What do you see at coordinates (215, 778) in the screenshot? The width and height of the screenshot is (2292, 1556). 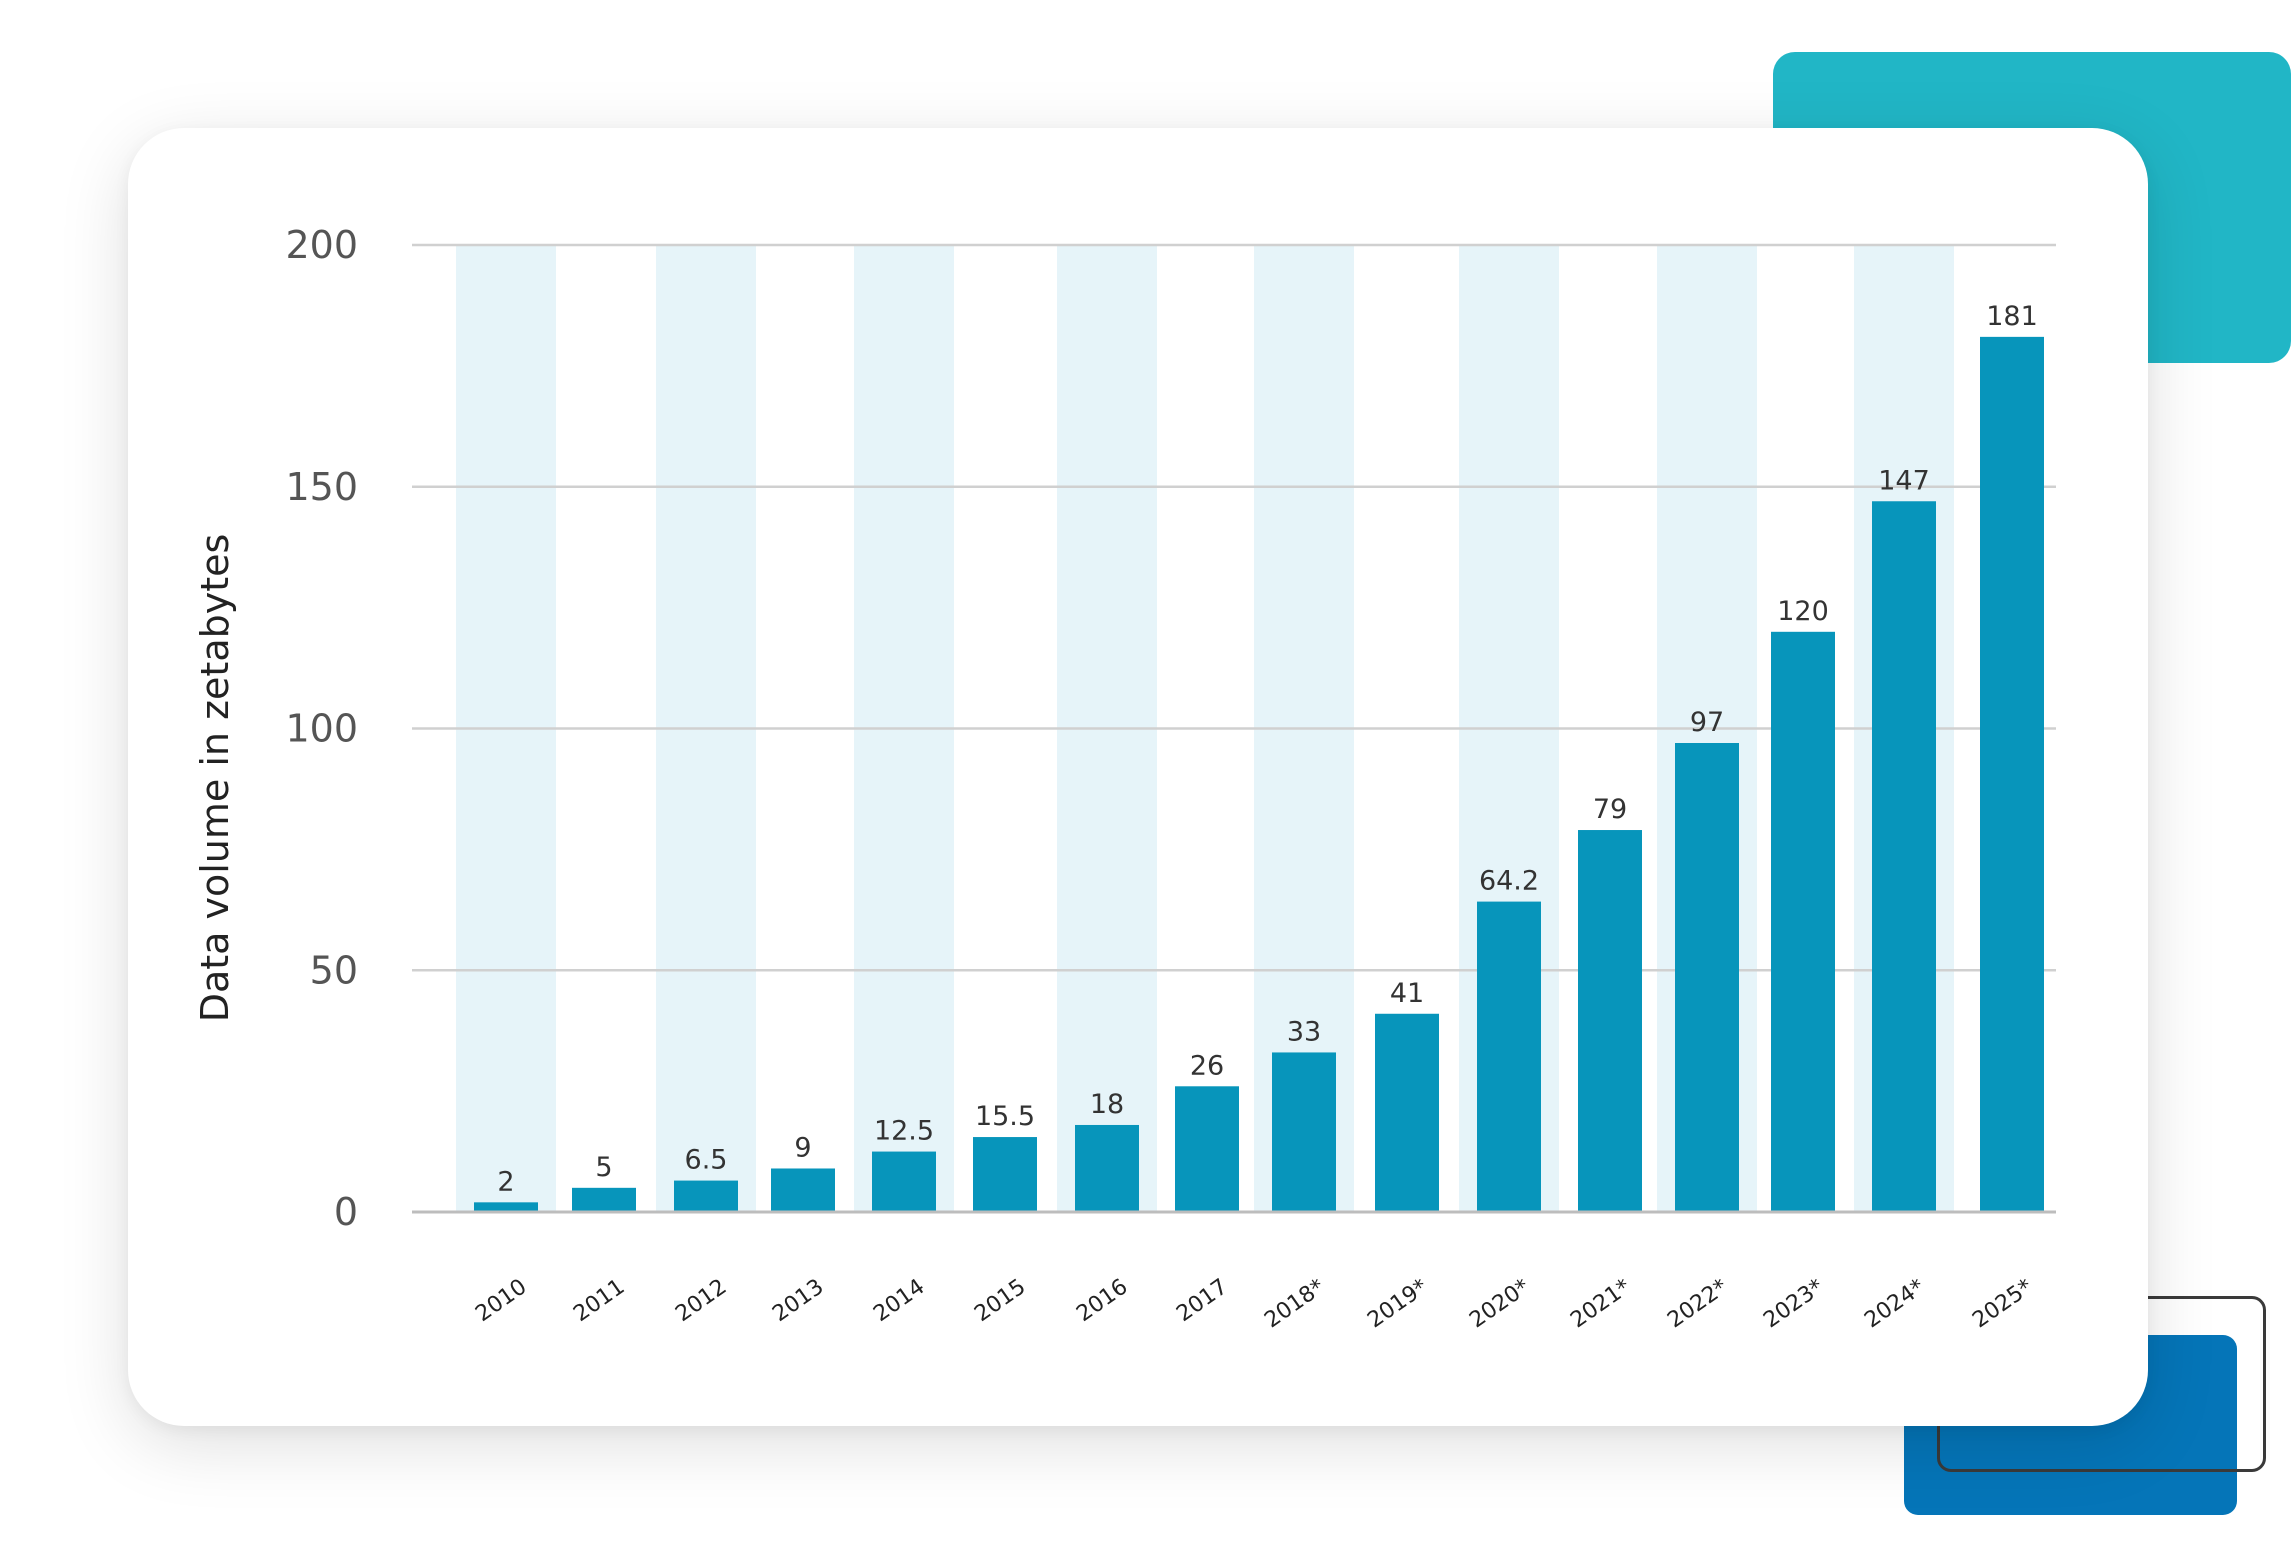 I see `y-axis-title: Data volume in zetabytes` at bounding box center [215, 778].